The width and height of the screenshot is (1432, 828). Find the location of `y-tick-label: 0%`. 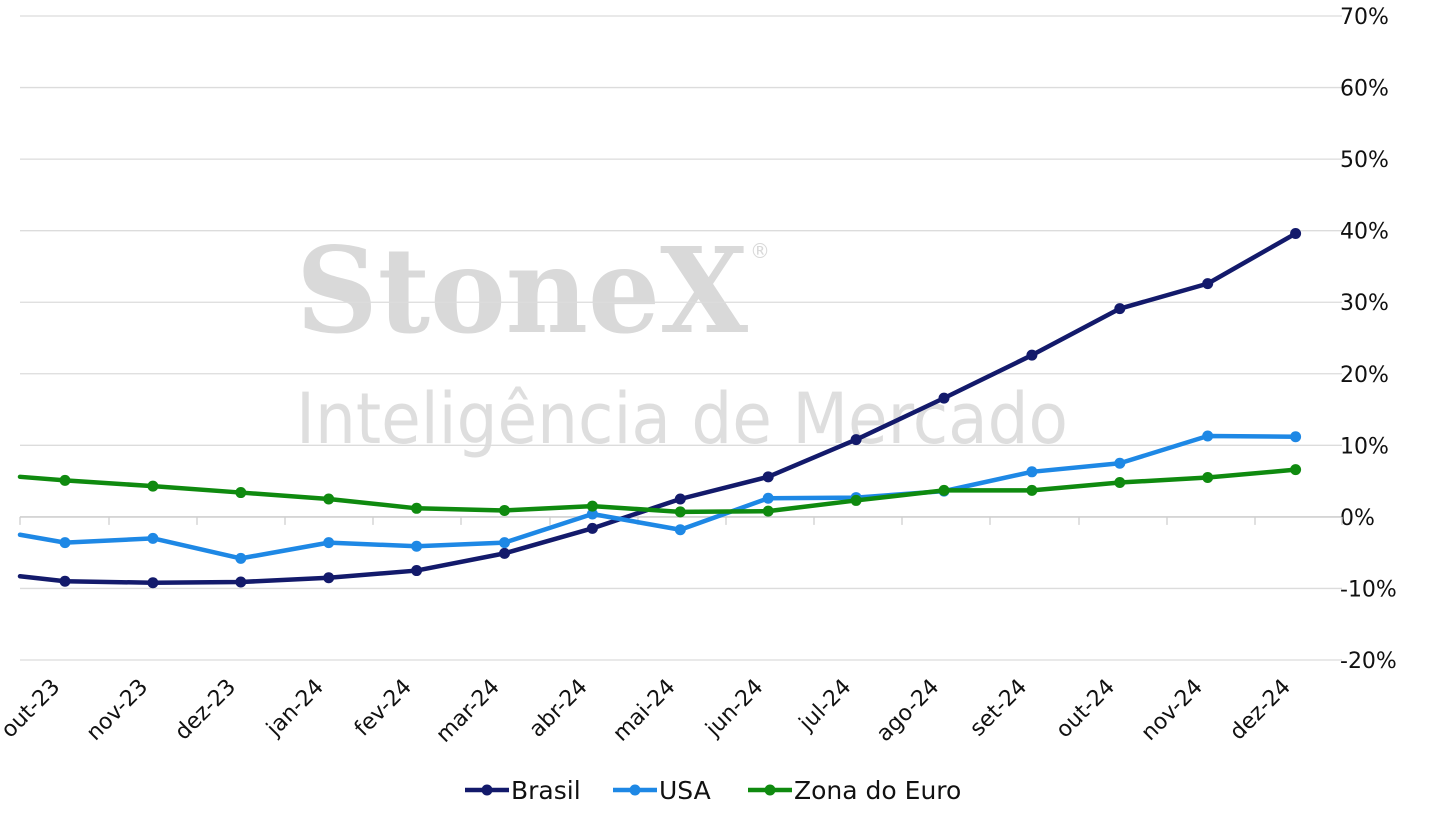

y-tick-label: 0% is located at coordinates (1357, 518).